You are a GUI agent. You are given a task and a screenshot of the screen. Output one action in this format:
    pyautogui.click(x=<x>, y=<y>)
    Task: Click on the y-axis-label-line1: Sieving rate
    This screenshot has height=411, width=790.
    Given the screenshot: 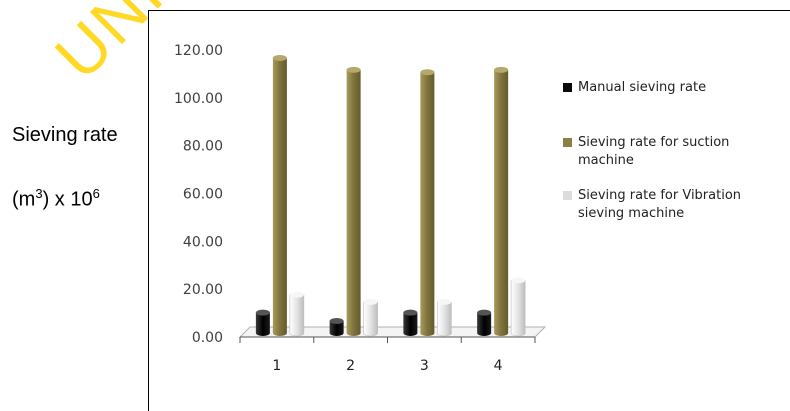 What is the action you would take?
    pyautogui.click(x=65, y=135)
    